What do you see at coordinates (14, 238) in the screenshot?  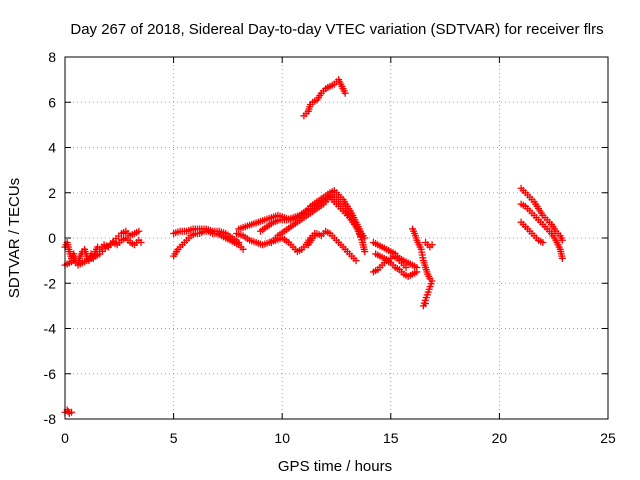 I see `y-axis-label: SDTVAR / TECUs` at bounding box center [14, 238].